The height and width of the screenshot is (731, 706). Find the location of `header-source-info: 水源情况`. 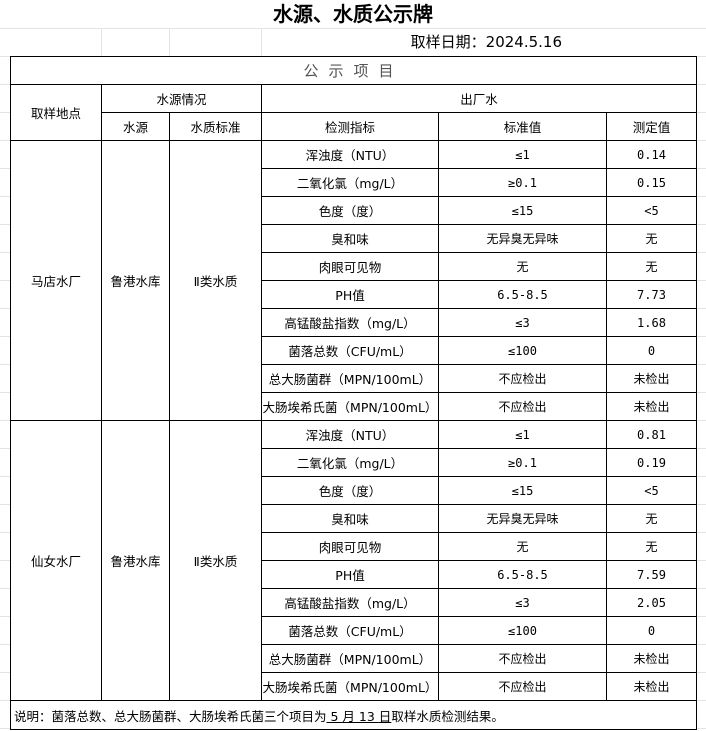

header-source-info: 水源情况 is located at coordinates (181, 98).